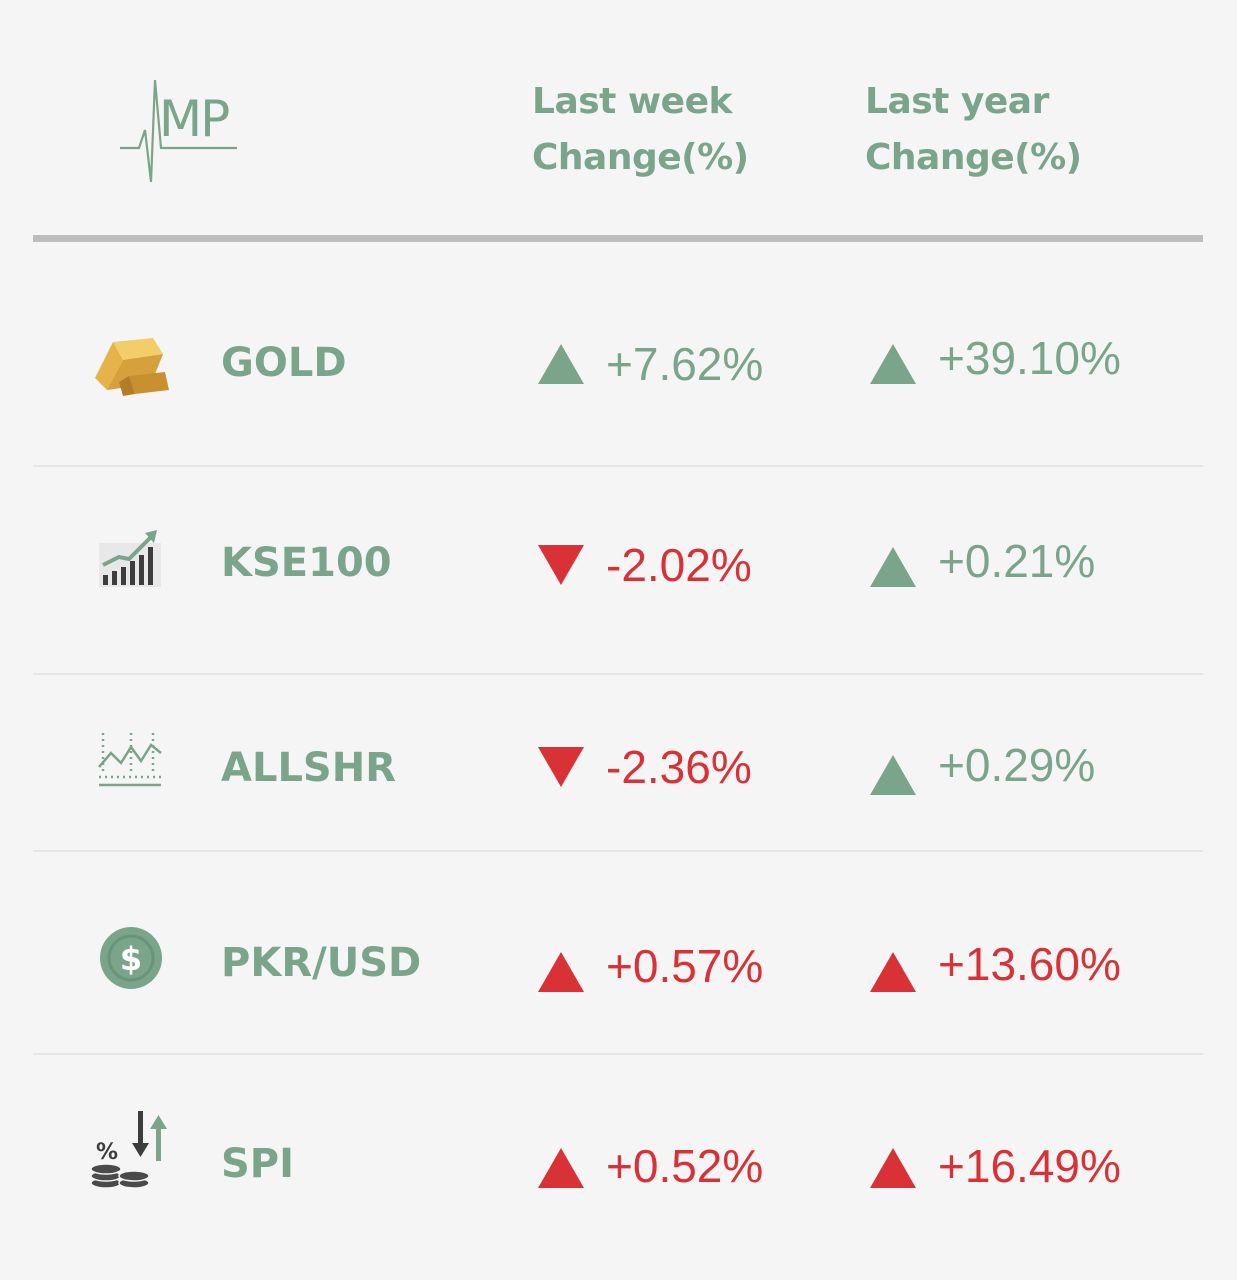 This screenshot has height=1280, width=1237. Describe the element at coordinates (284, 363) in the screenshot. I see `row-name: GOLD` at that location.